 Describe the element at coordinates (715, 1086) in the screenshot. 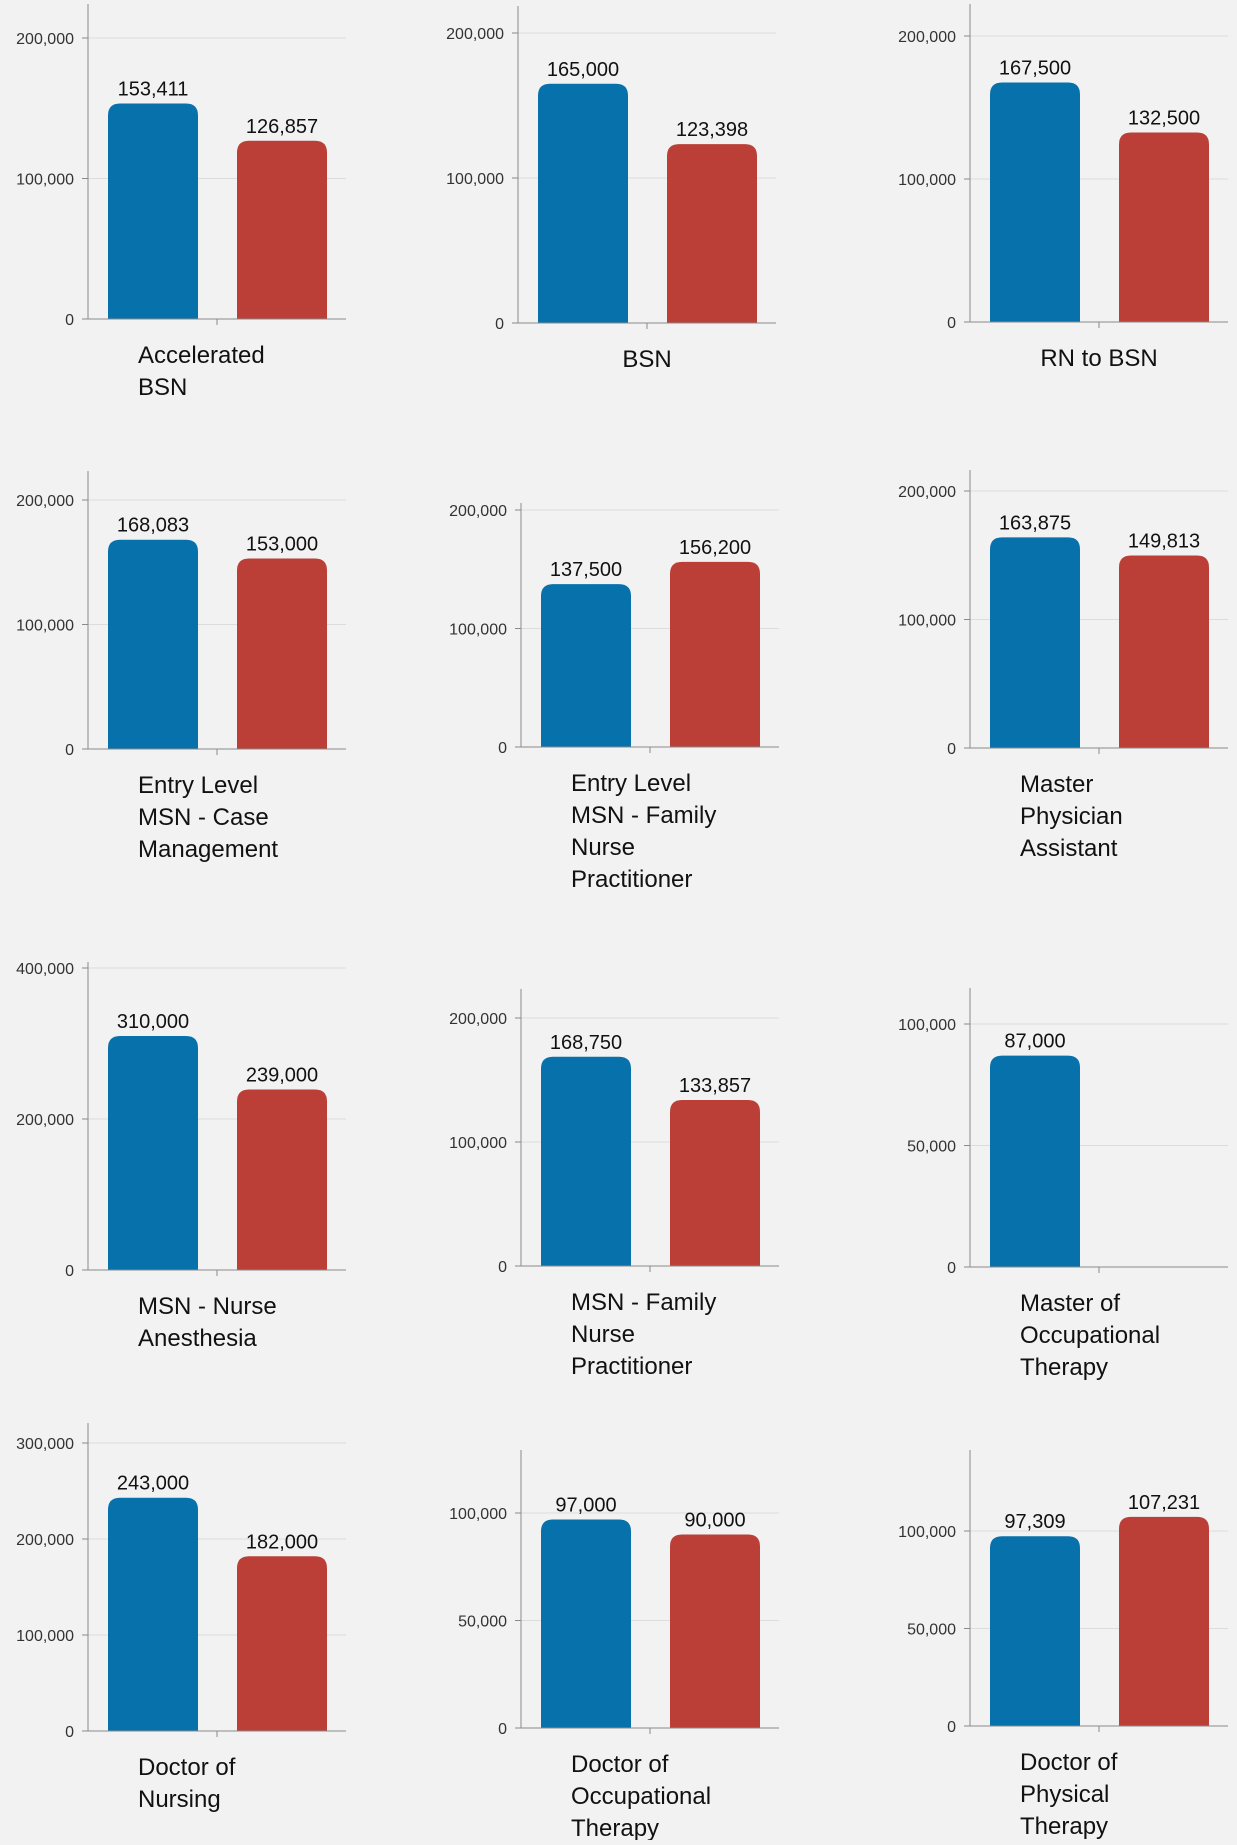

I see `bar-value-label: 133,857` at that location.